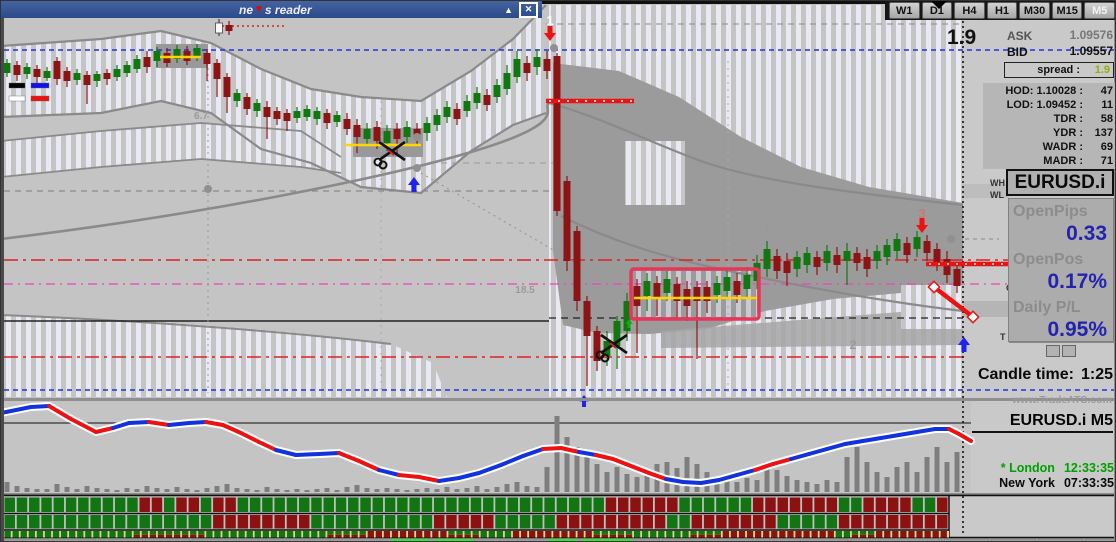 The width and height of the screenshot is (1116, 542). Describe the element at coordinates (1060, 182) in the screenshot. I see `symbol-panel: EURUSD.i` at that location.